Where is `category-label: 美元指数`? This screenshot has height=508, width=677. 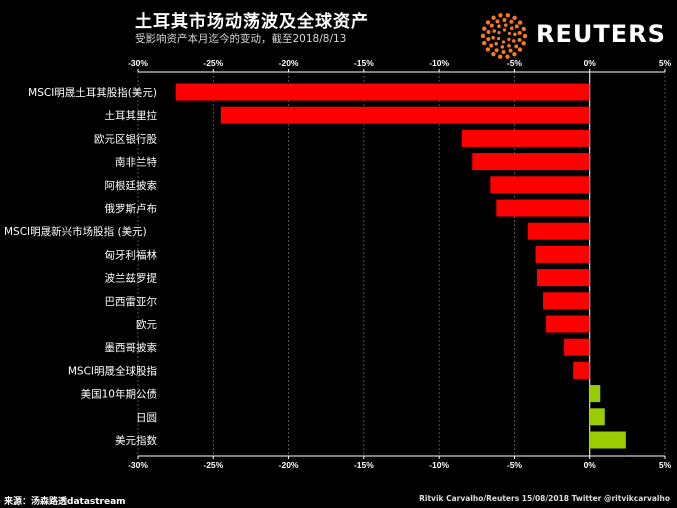 category-label: 美元指数 is located at coordinates (136, 440).